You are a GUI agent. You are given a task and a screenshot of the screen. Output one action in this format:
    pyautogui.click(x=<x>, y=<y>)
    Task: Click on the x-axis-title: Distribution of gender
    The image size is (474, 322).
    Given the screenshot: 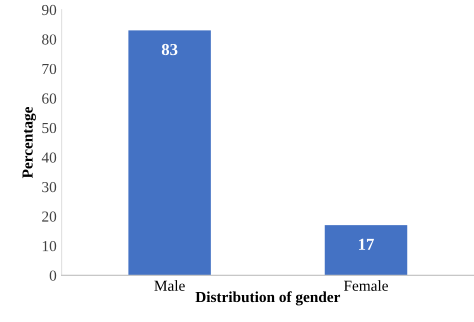 What is the action you would take?
    pyautogui.click(x=268, y=298)
    